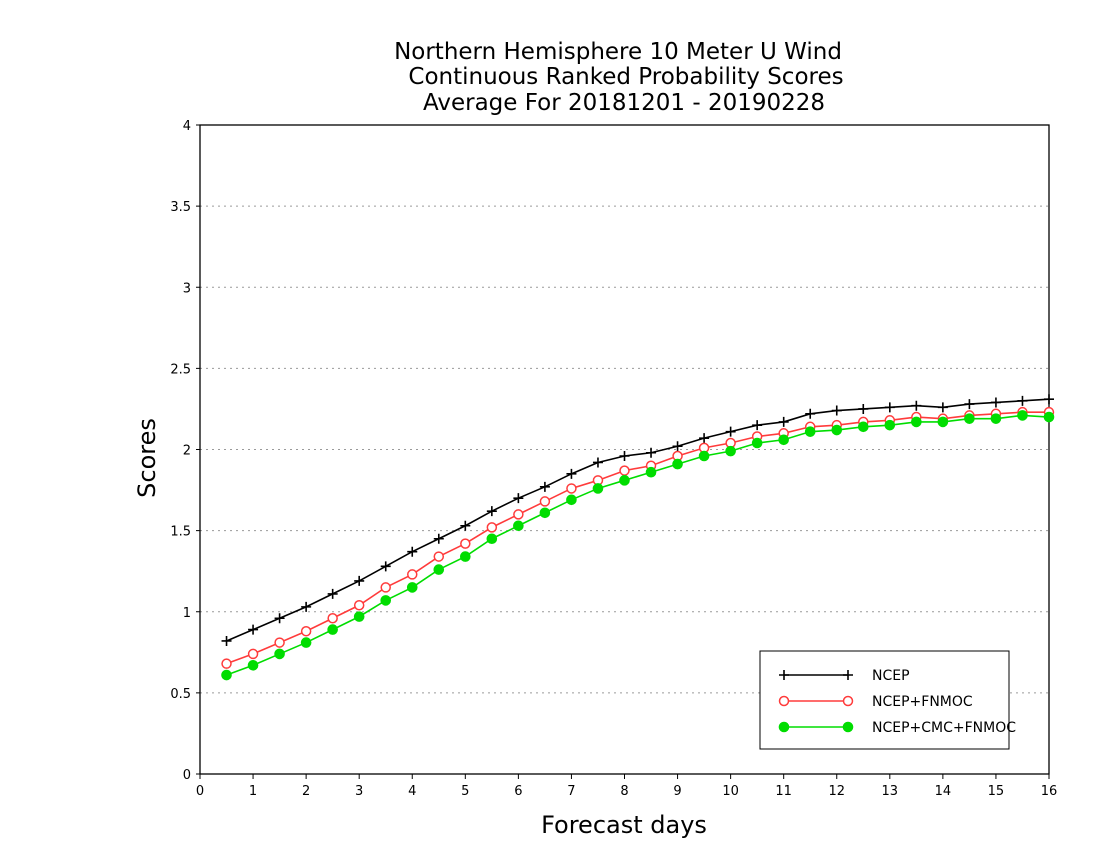  What do you see at coordinates (624, 791) in the screenshot?
I see `x-tick-label: 8` at bounding box center [624, 791].